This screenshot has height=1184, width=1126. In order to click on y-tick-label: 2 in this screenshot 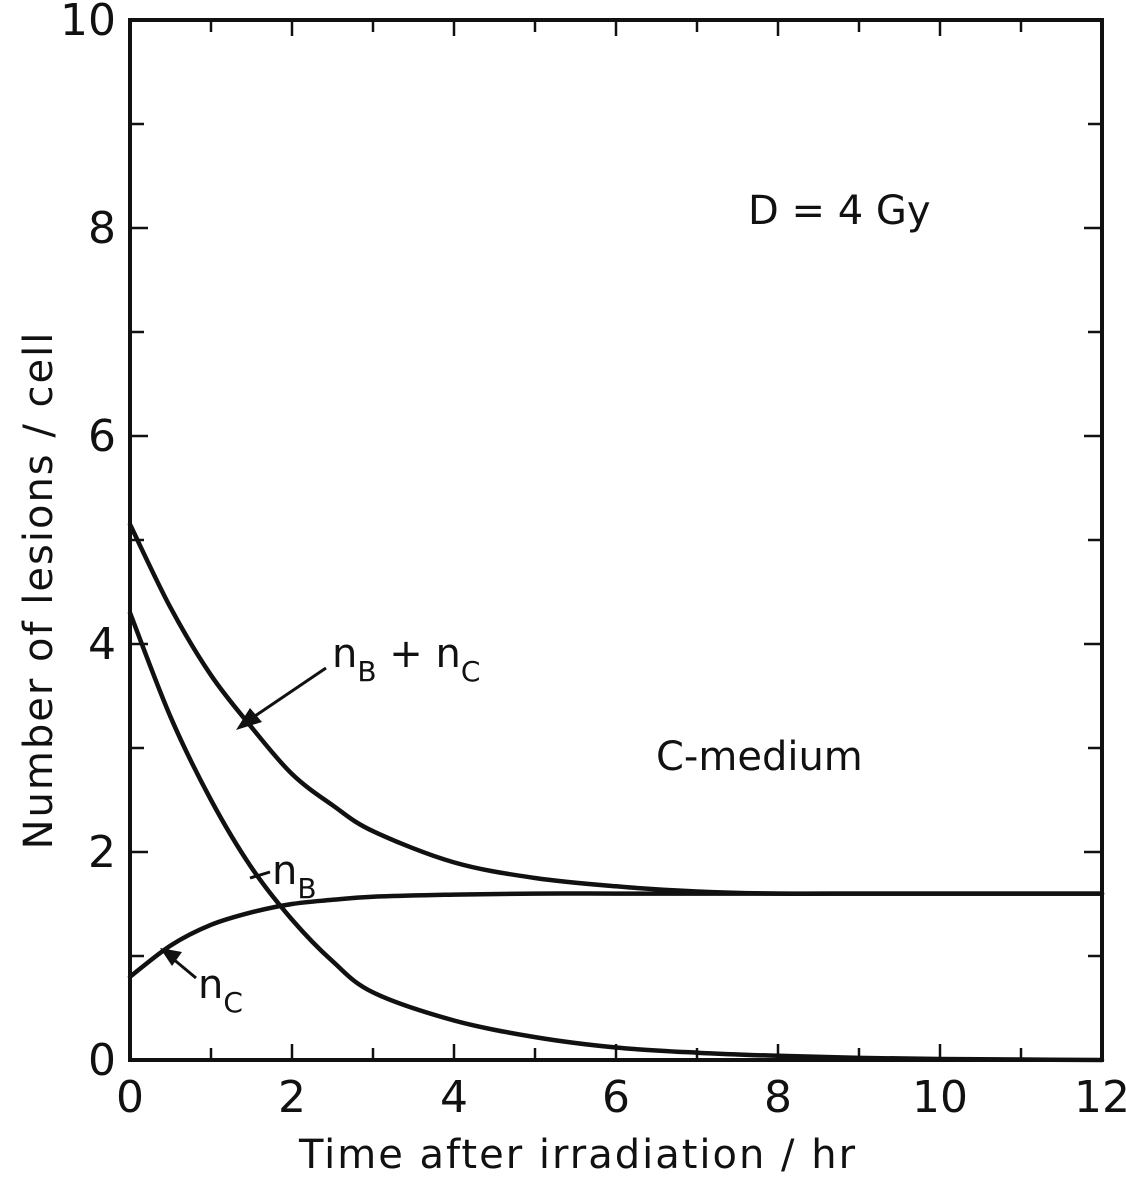, I will do `click(102, 852)`.